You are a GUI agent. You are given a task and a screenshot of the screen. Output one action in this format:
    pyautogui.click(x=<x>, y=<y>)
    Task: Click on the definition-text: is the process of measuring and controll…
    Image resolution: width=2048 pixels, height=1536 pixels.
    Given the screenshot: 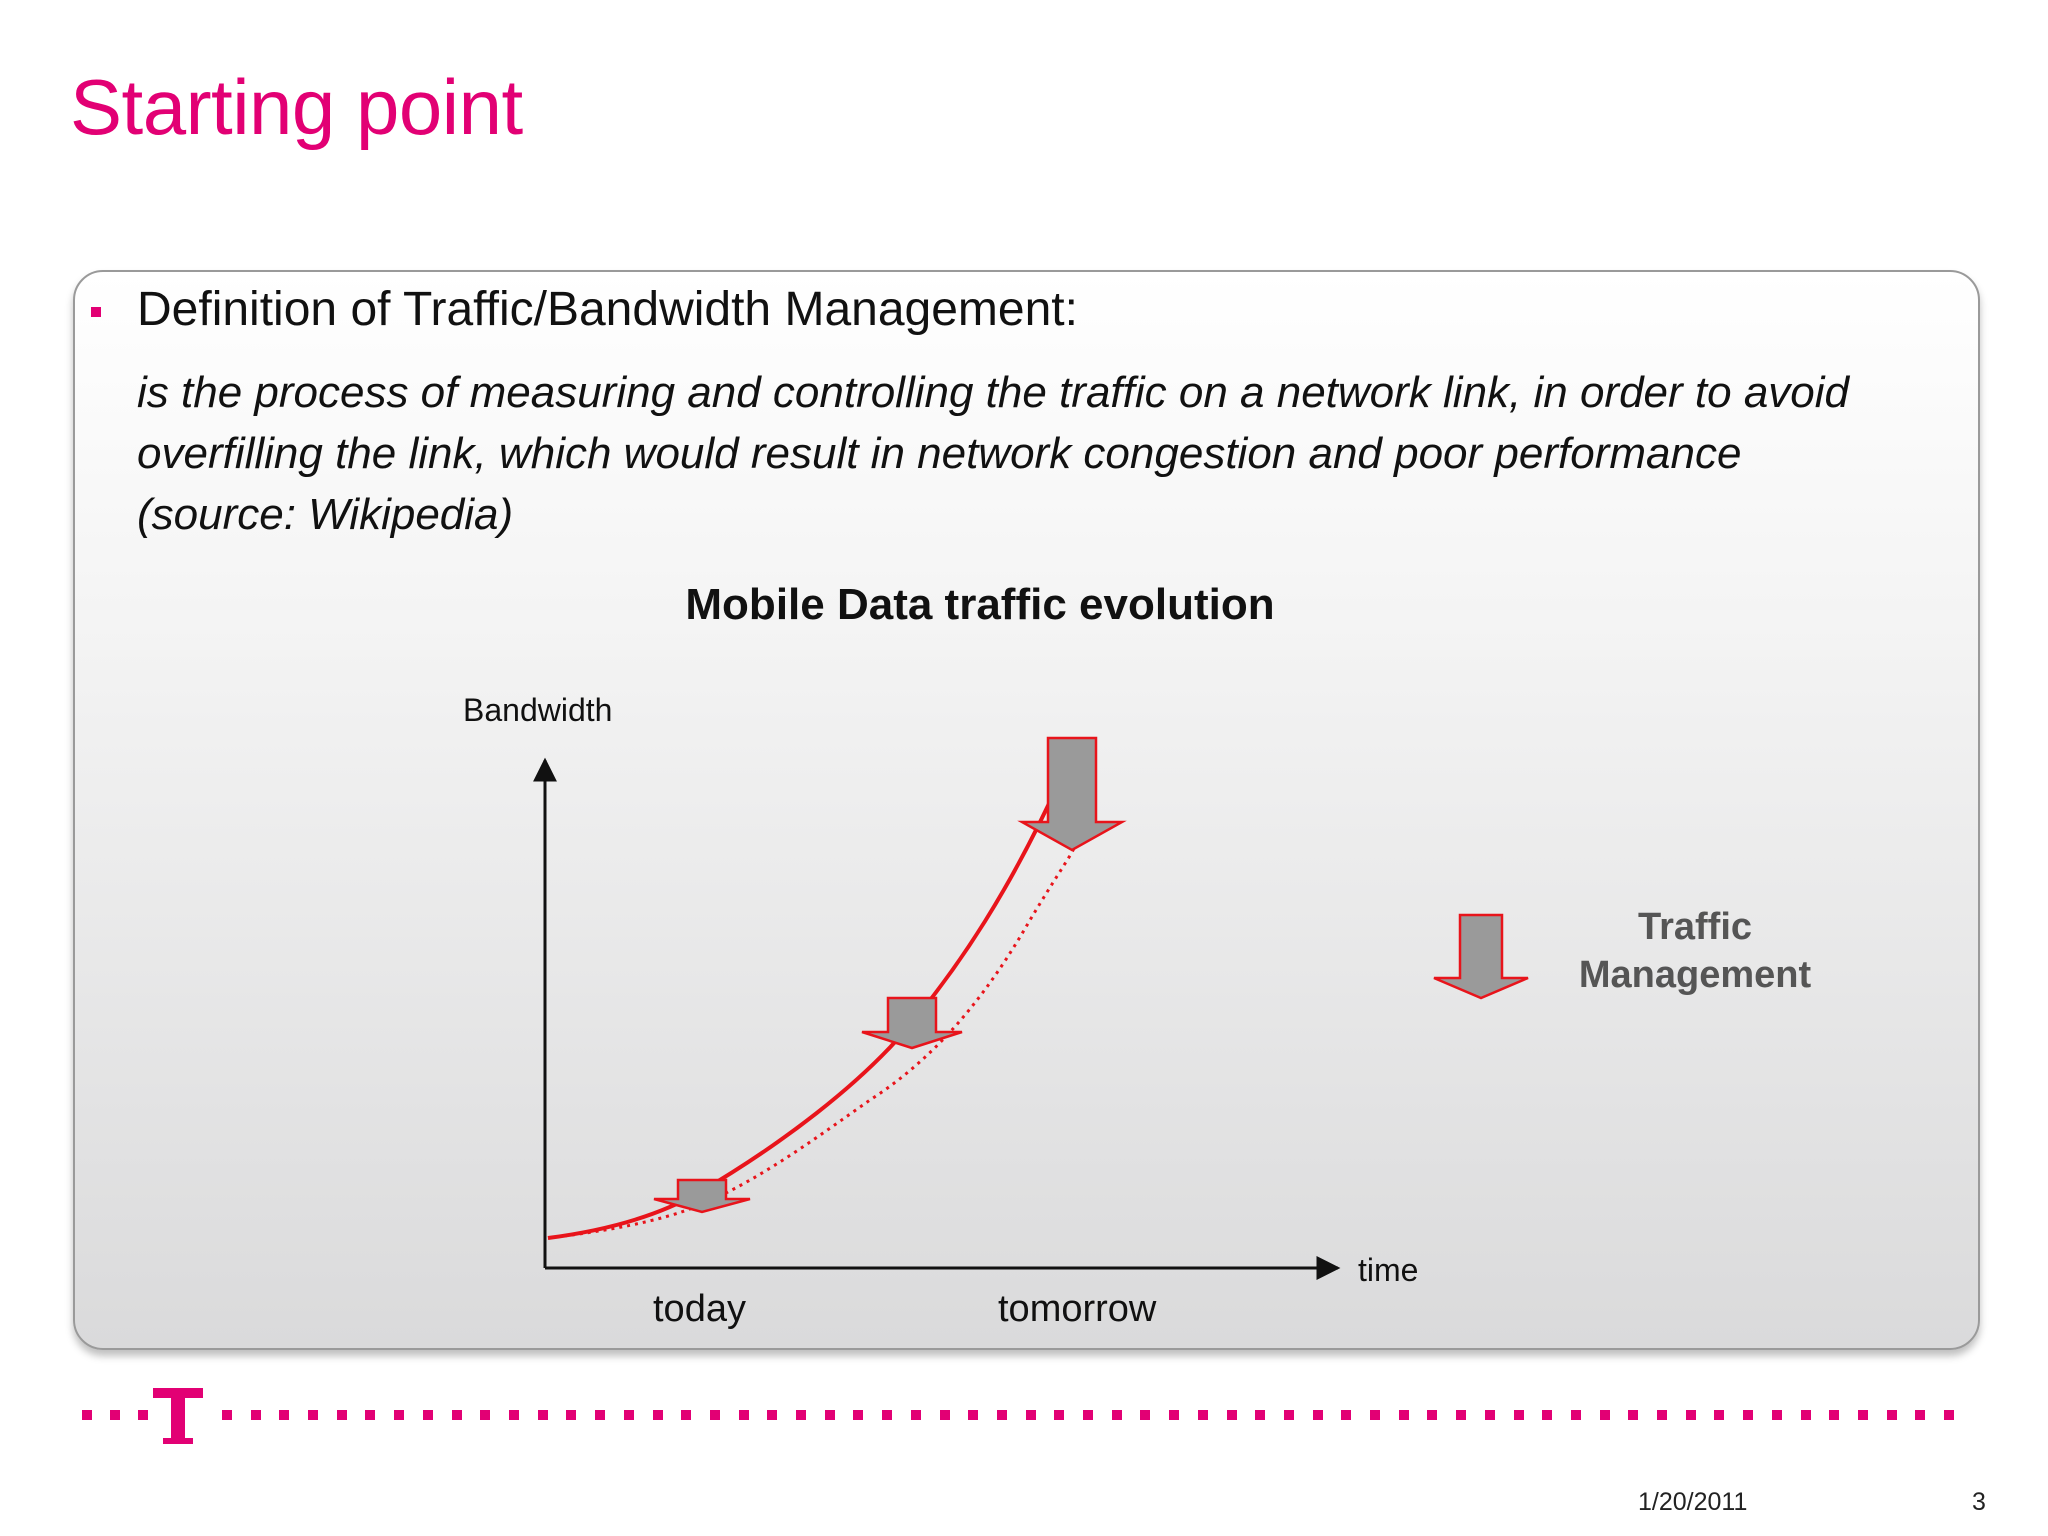 What is the action you would take?
    pyautogui.click(x=1052, y=453)
    